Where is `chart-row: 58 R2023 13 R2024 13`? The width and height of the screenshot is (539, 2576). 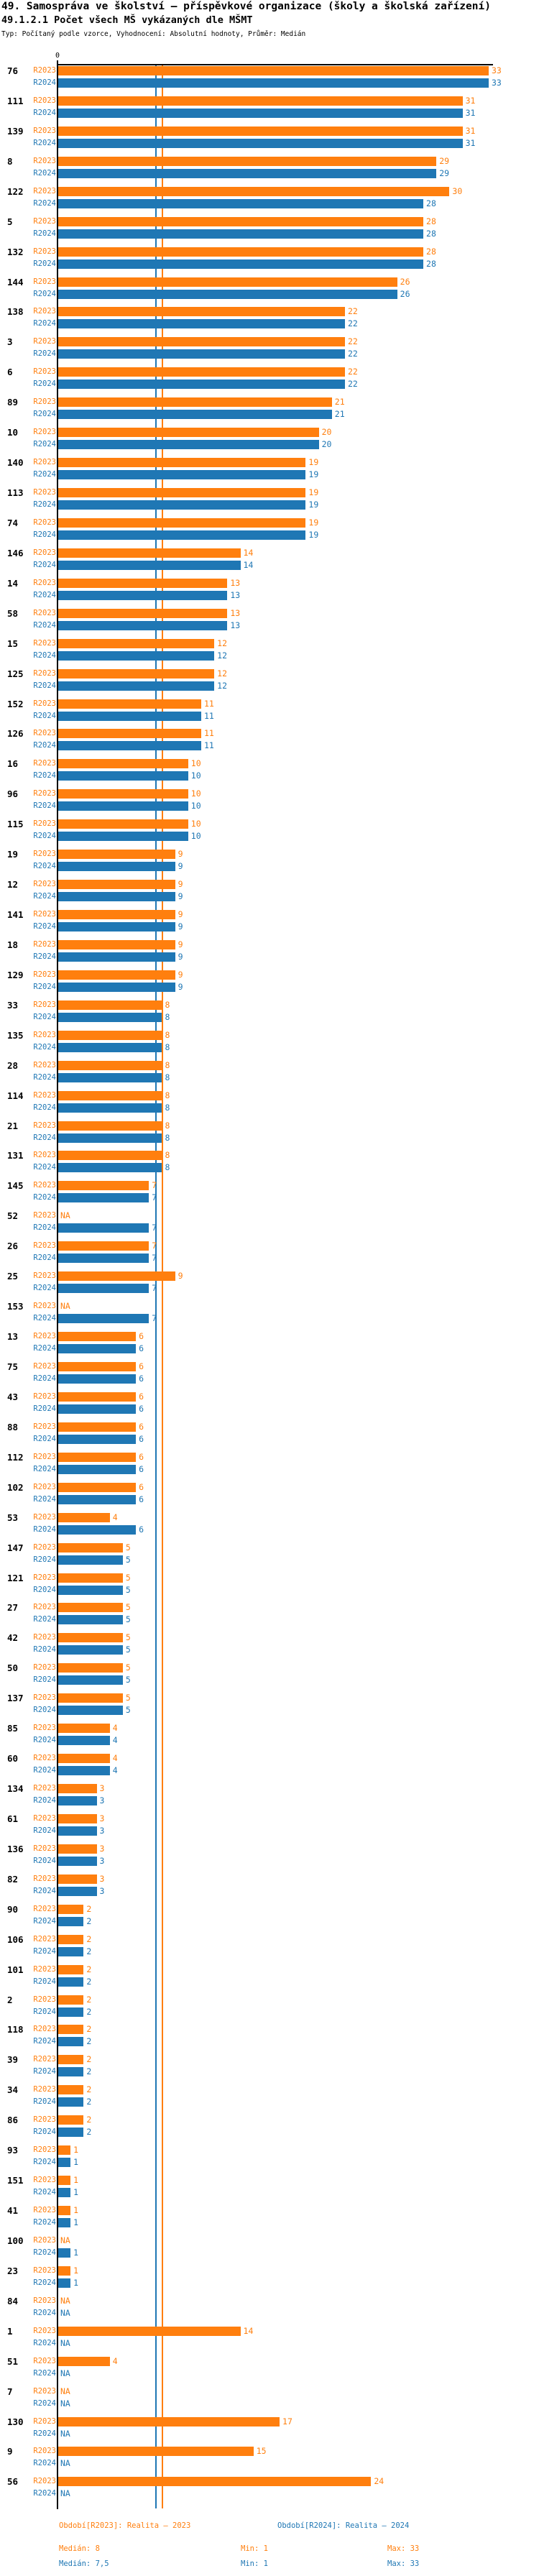 chart-row: 58 R2023 13 R2024 13 is located at coordinates (269, 620).